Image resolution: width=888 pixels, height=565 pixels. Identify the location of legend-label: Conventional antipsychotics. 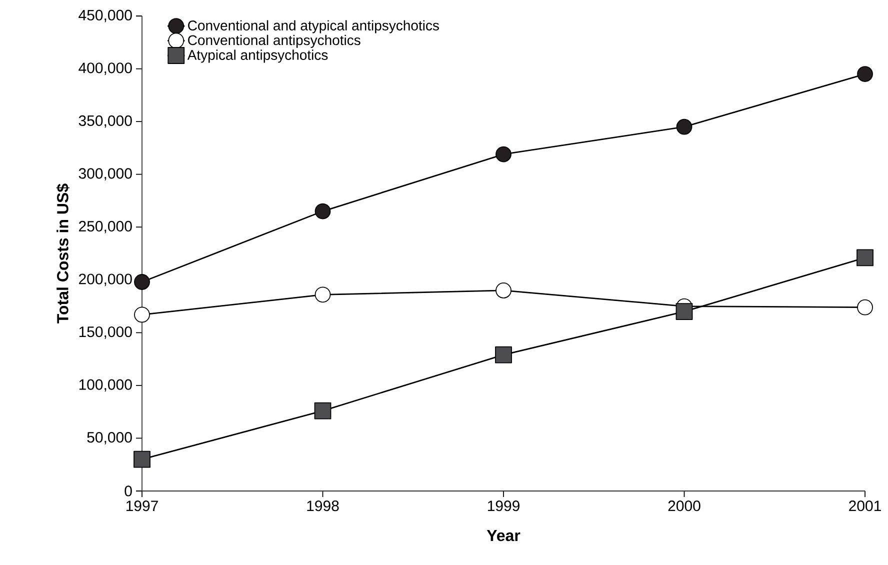
(274, 41).